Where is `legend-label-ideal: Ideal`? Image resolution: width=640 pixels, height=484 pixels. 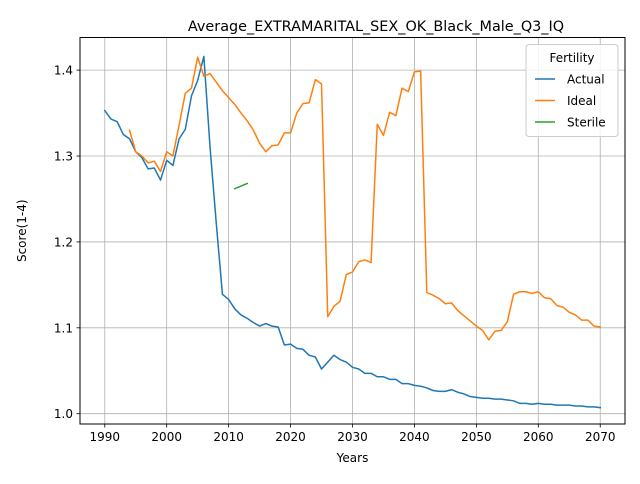
legend-label-ideal: Ideal is located at coordinates (581, 101).